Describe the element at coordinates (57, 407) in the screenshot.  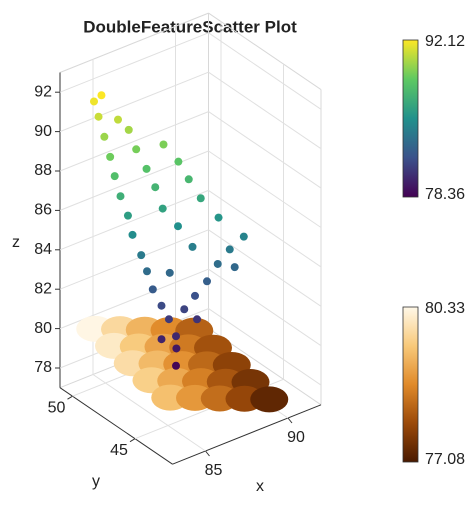
I see `y-tick-label: 50` at that location.